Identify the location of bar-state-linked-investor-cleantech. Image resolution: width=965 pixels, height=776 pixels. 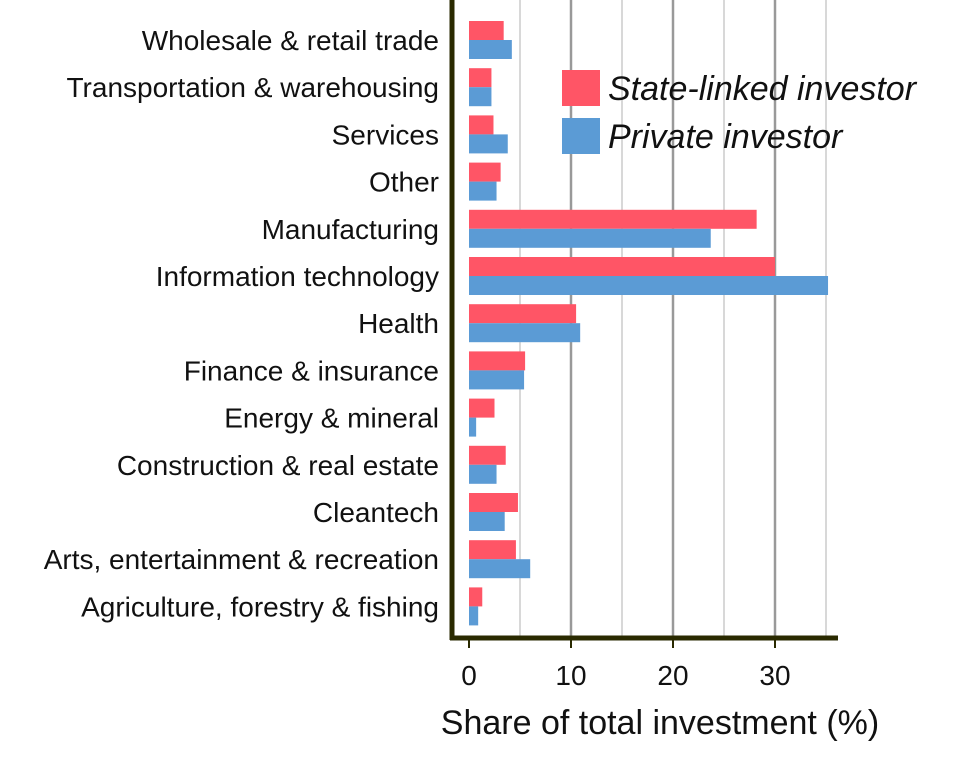
(493, 502).